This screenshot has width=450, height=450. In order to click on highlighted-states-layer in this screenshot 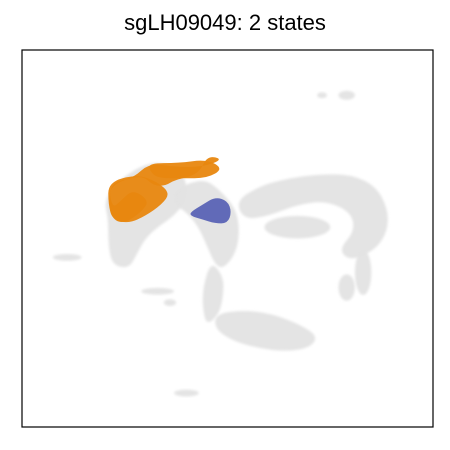, I will do `click(169, 190)`.